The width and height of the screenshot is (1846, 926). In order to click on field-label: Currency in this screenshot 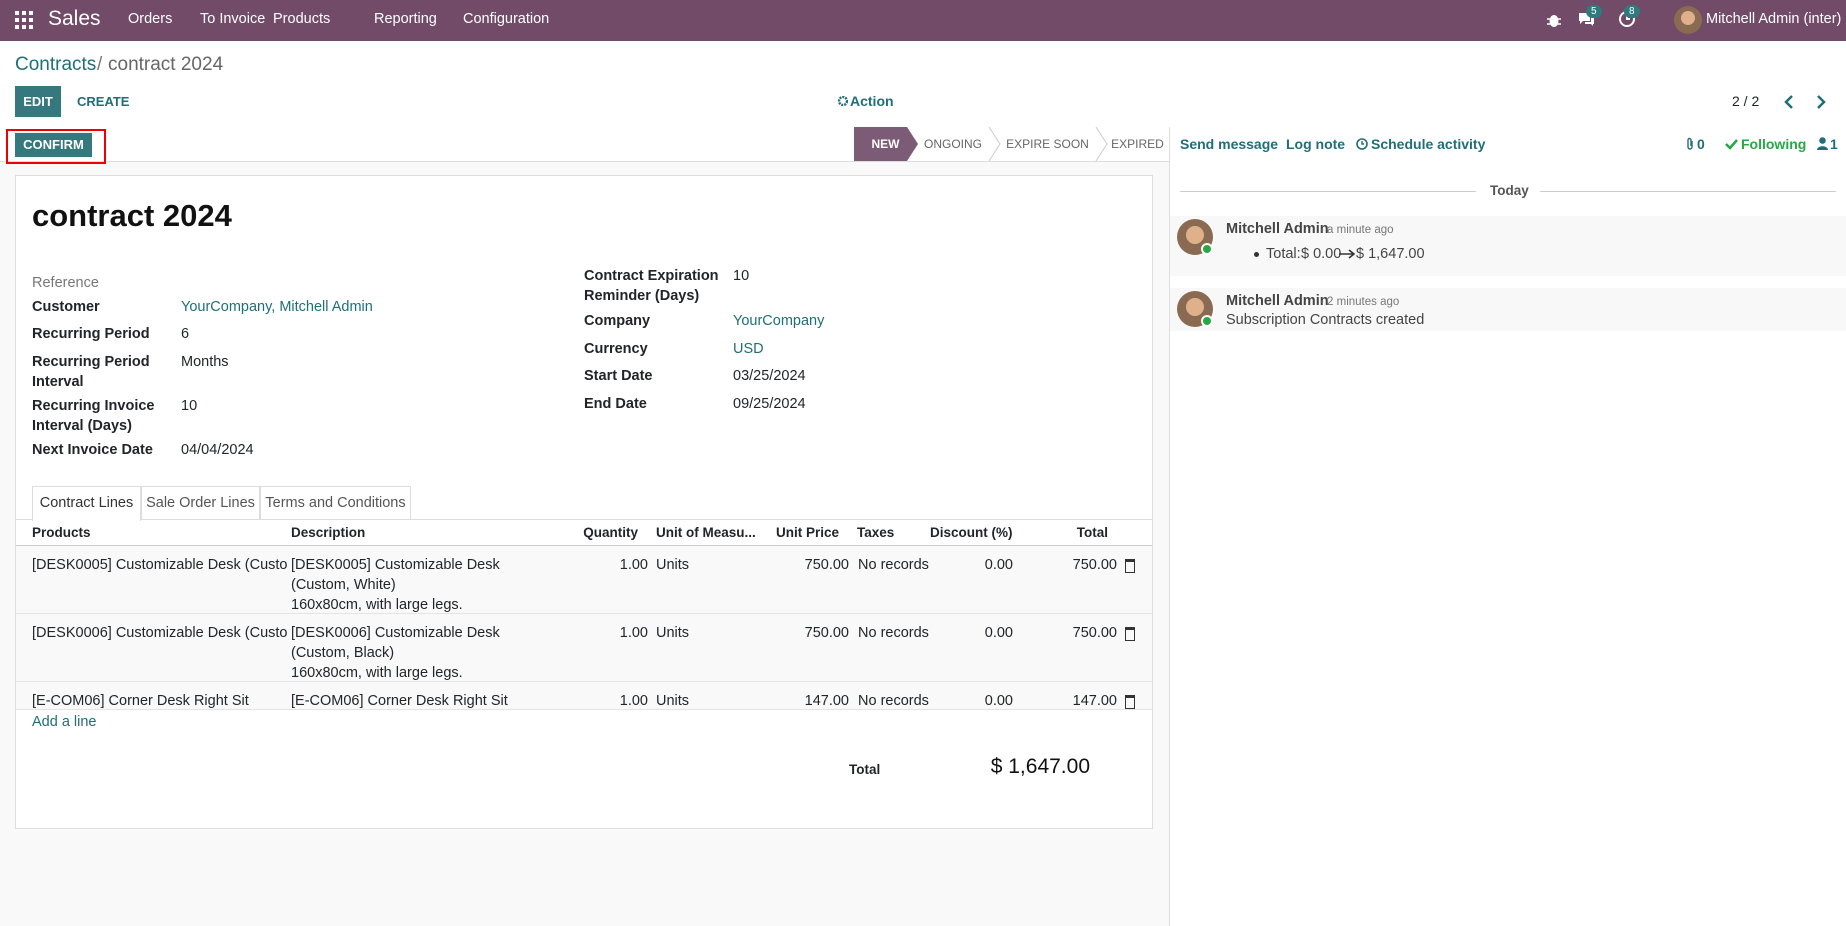, I will do `click(616, 349)`.